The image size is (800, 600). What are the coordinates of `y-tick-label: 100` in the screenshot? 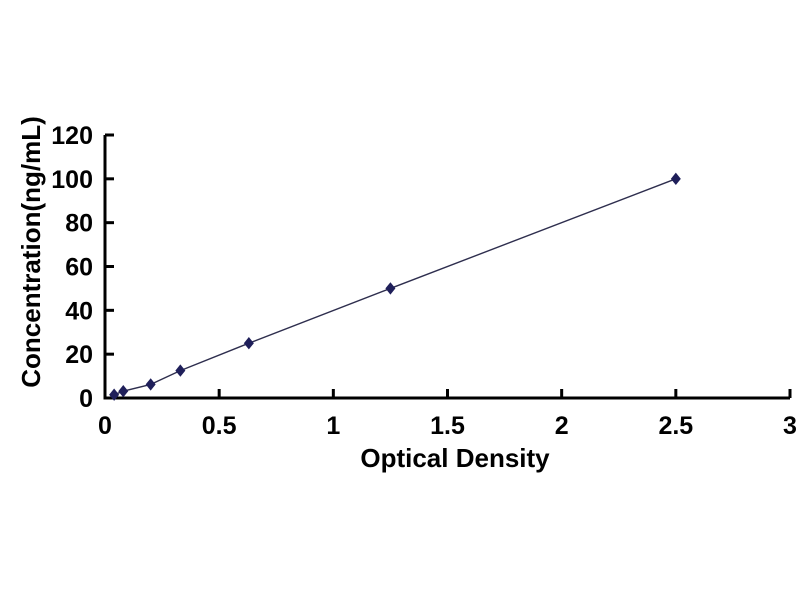 It's located at (72, 180).